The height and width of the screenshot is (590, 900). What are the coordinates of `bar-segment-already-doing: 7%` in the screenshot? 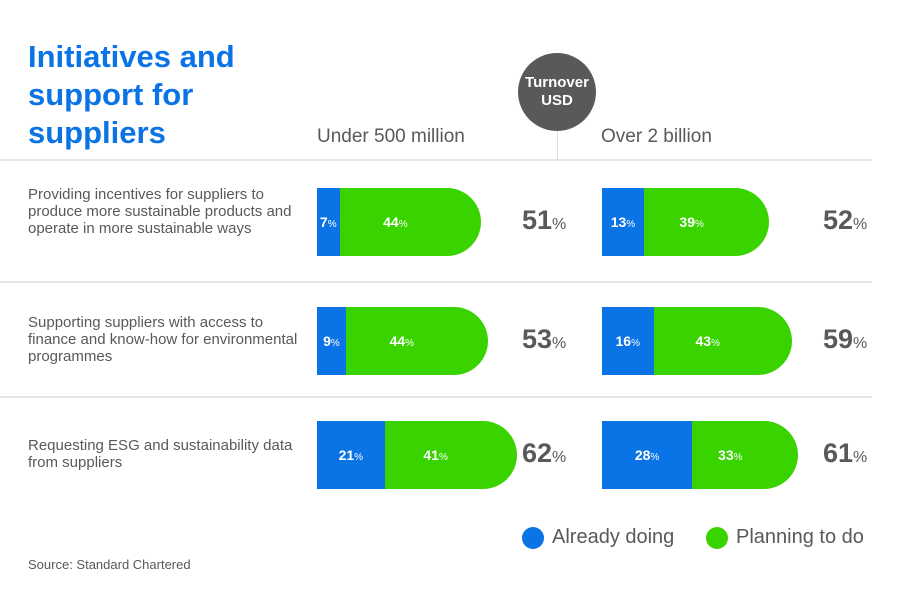 It's located at (328, 222).